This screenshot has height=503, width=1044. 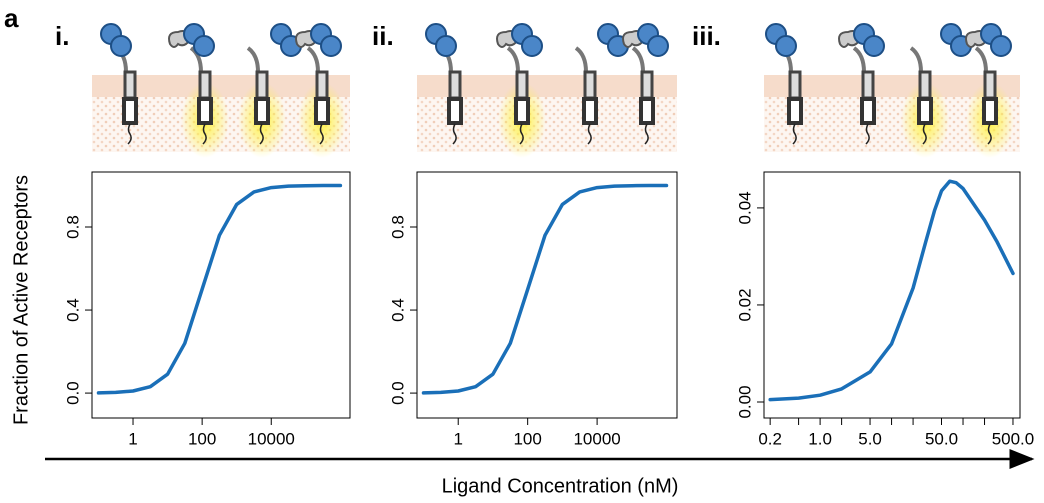 What do you see at coordinates (560, 486) in the screenshot?
I see `x-axis-label: Ligand Concentration (nM)` at bounding box center [560, 486].